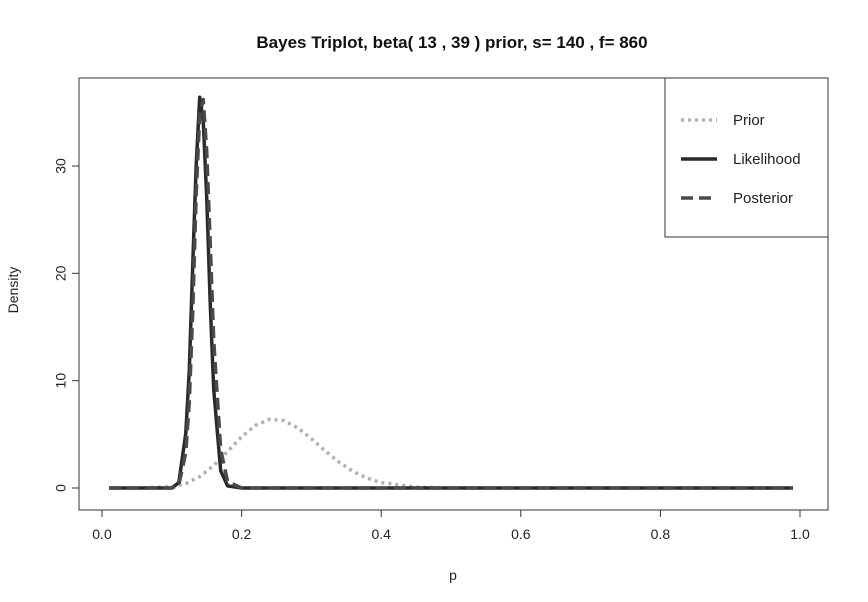 This screenshot has height=602, width=868. What do you see at coordinates (61, 166) in the screenshot?
I see `y-tick-label: 30` at bounding box center [61, 166].